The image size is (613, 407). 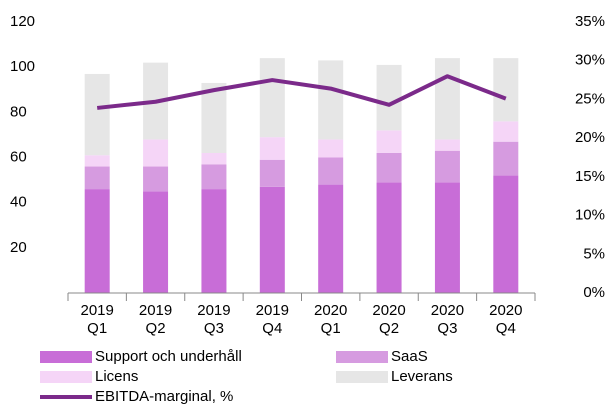 I want to click on y2-tick-label: 10%, so click(x=590, y=215).